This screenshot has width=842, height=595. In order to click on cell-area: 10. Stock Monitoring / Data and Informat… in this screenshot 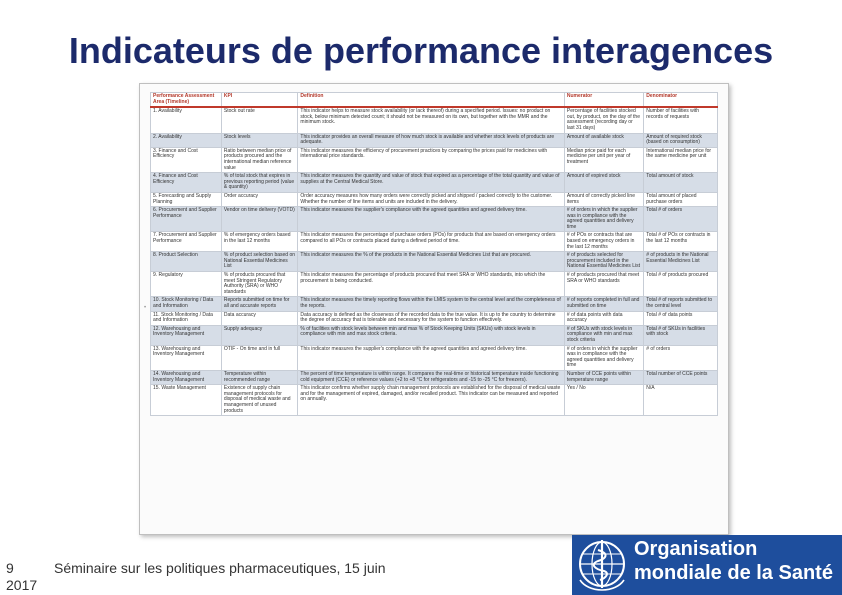, I will do `click(186, 304)`.